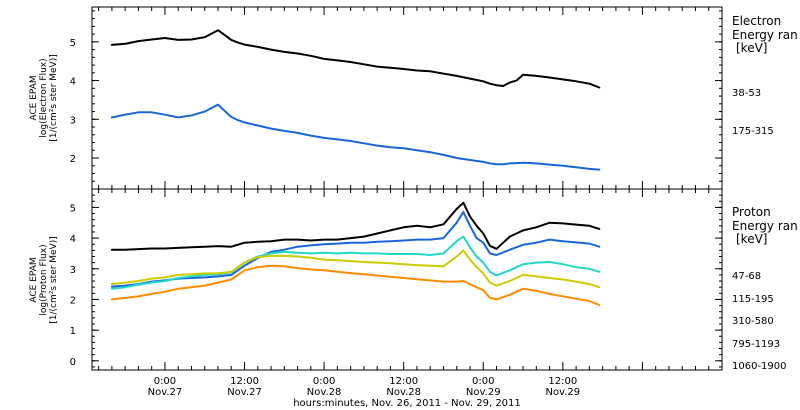 The height and width of the screenshot is (410, 800). I want to click on proton-legend-title-1: Proton, so click(751, 212).